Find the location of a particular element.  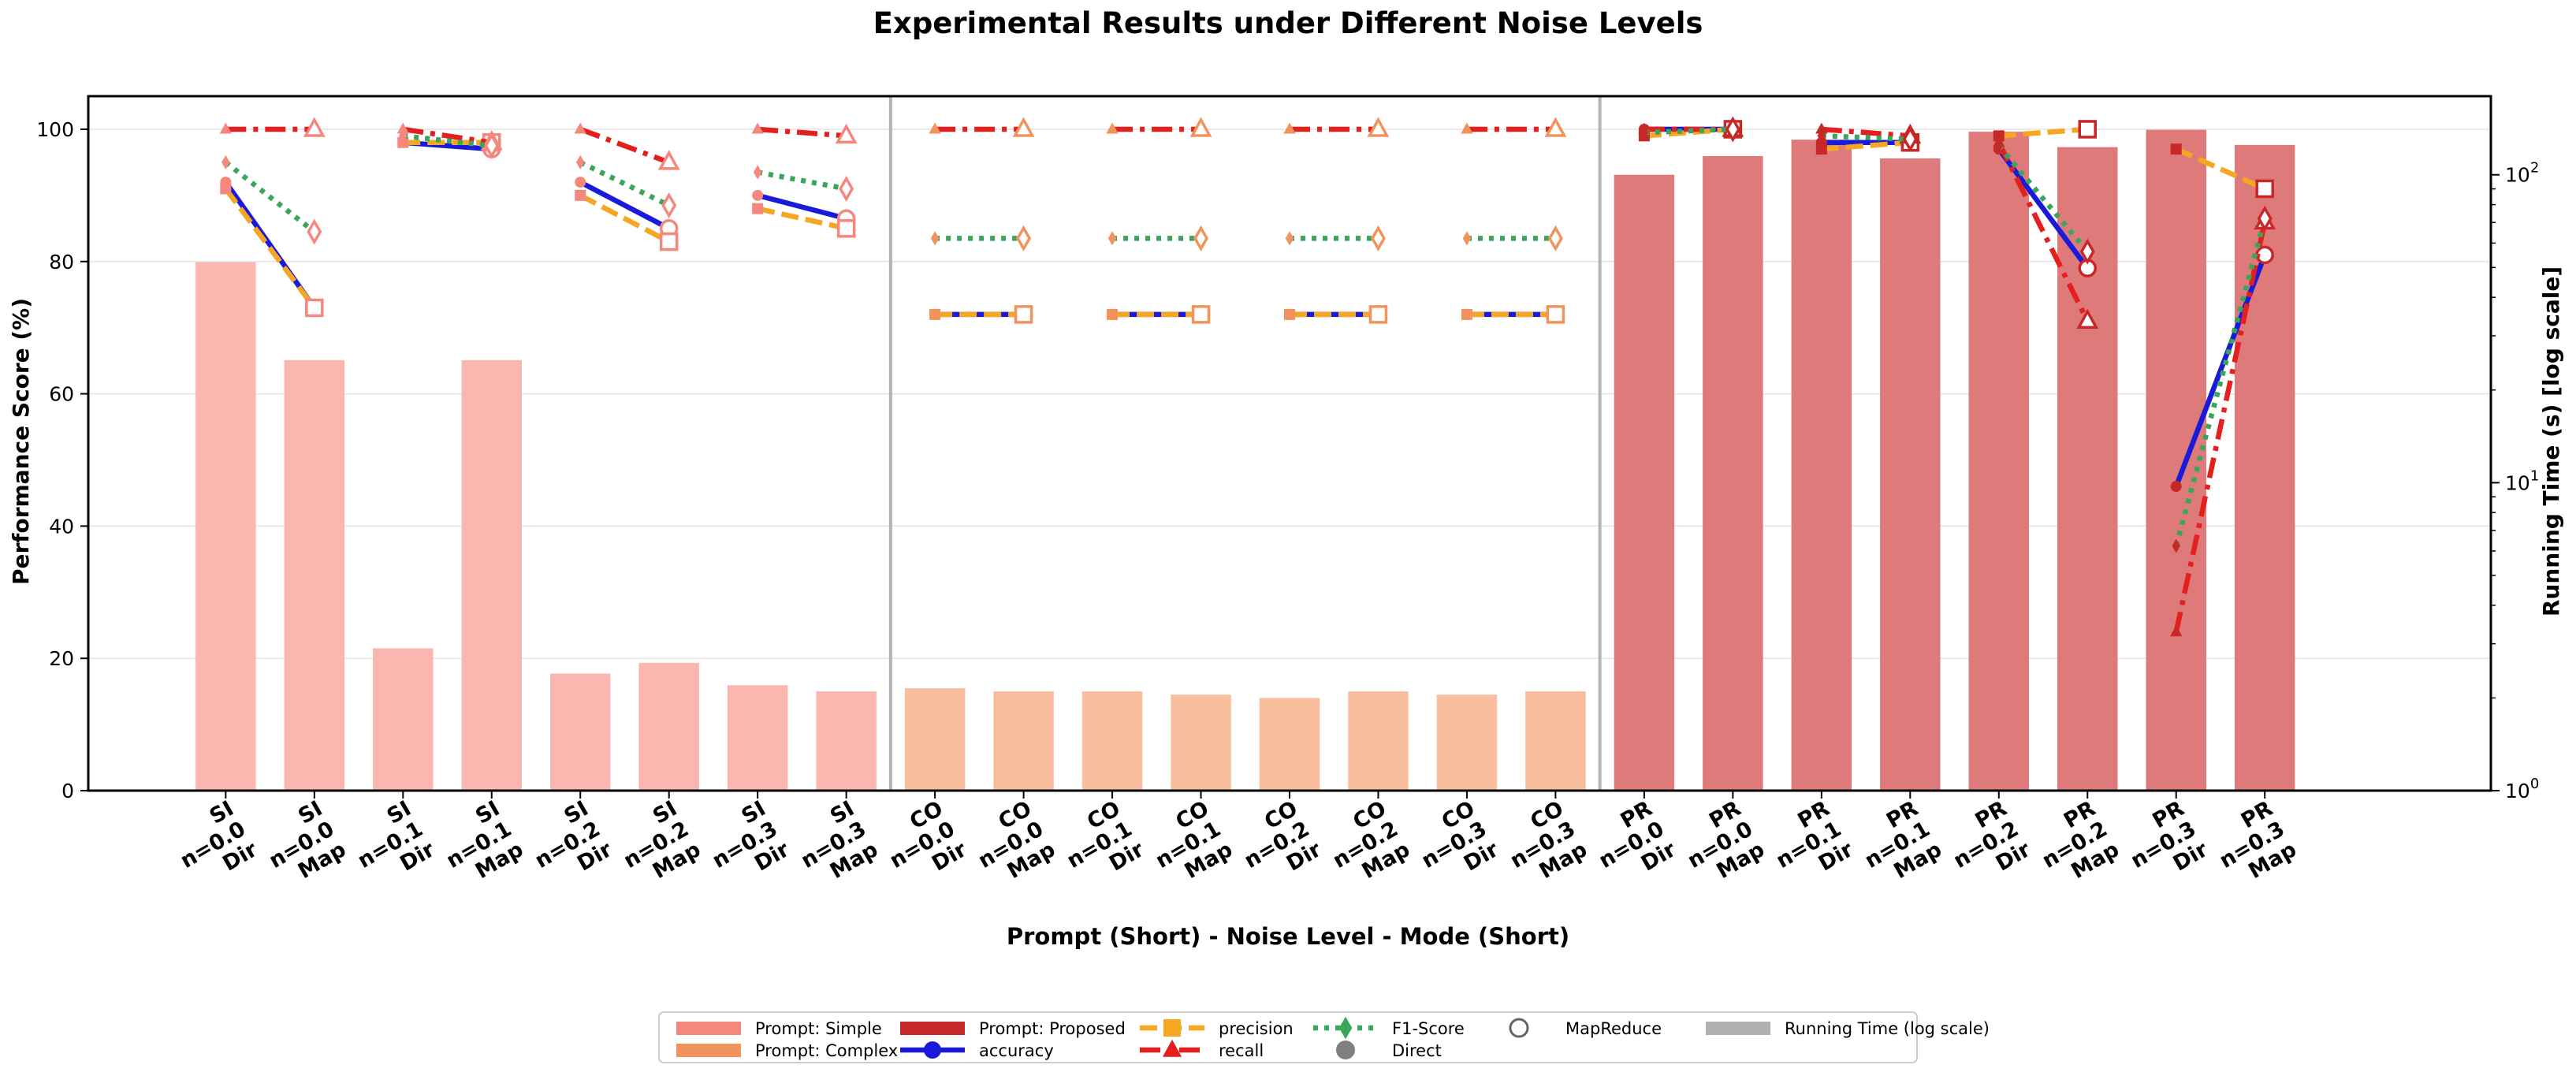

y-axis-label: Performance Score (%) is located at coordinates (21, 441).